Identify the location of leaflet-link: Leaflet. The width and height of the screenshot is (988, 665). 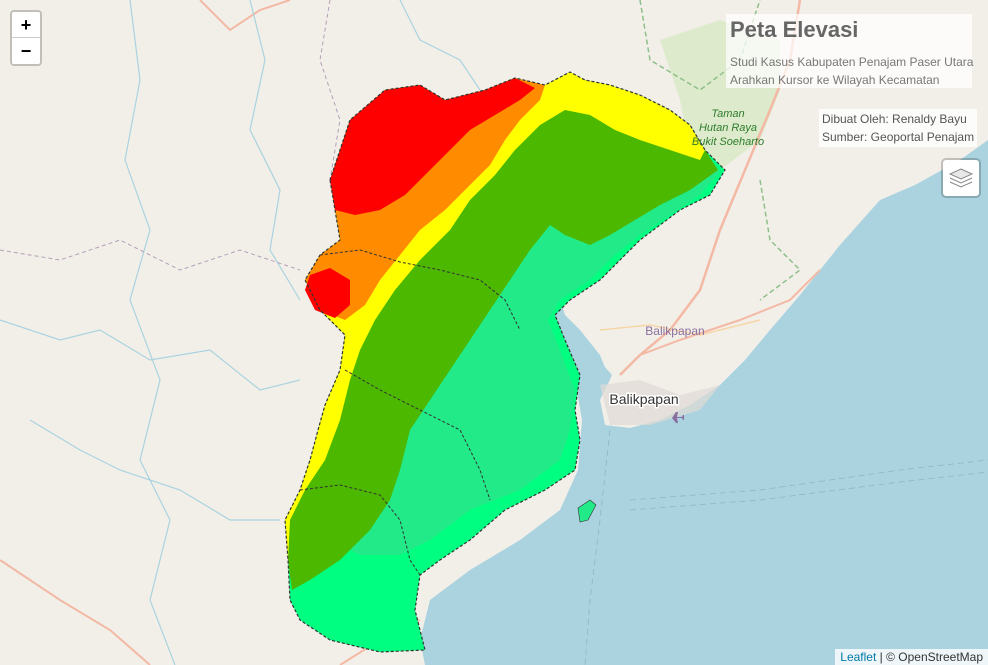
(858, 657).